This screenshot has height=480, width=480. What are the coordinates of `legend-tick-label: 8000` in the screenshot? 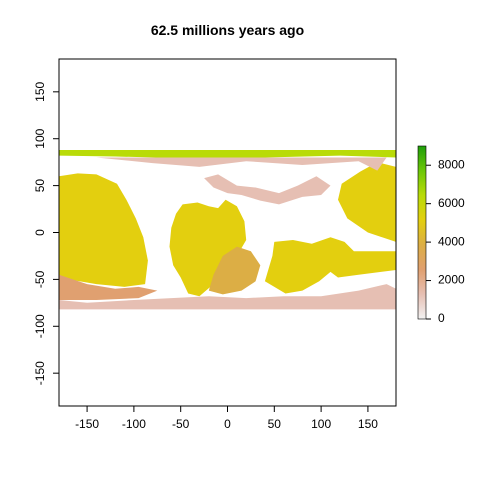 It's located at (451, 164).